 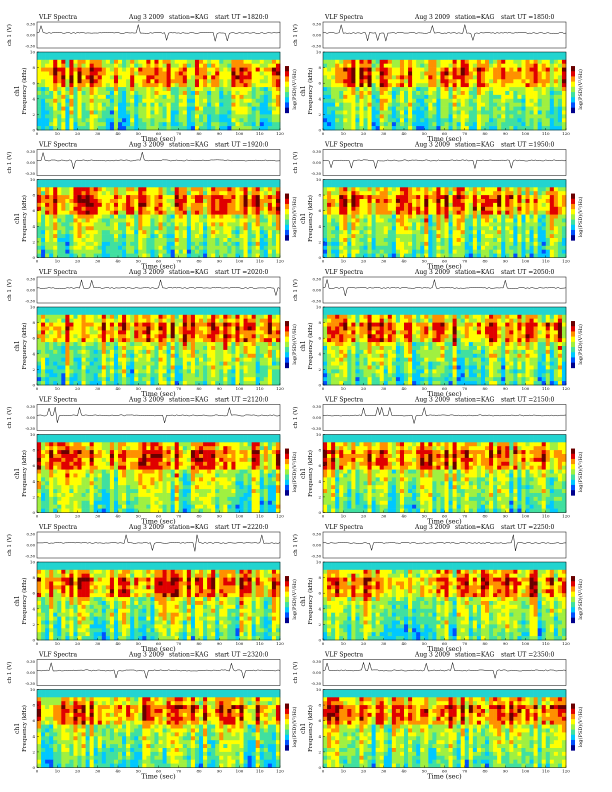 What do you see at coordinates (485, 133) in the screenshot?
I see `x-tick-label: 80` at bounding box center [485, 133].